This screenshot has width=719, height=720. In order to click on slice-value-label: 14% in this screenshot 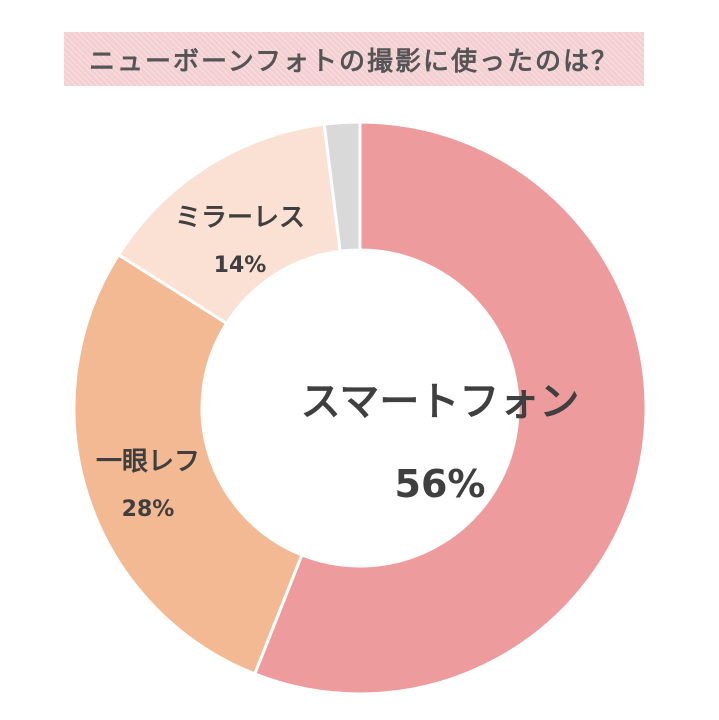, I will do `click(240, 265)`.